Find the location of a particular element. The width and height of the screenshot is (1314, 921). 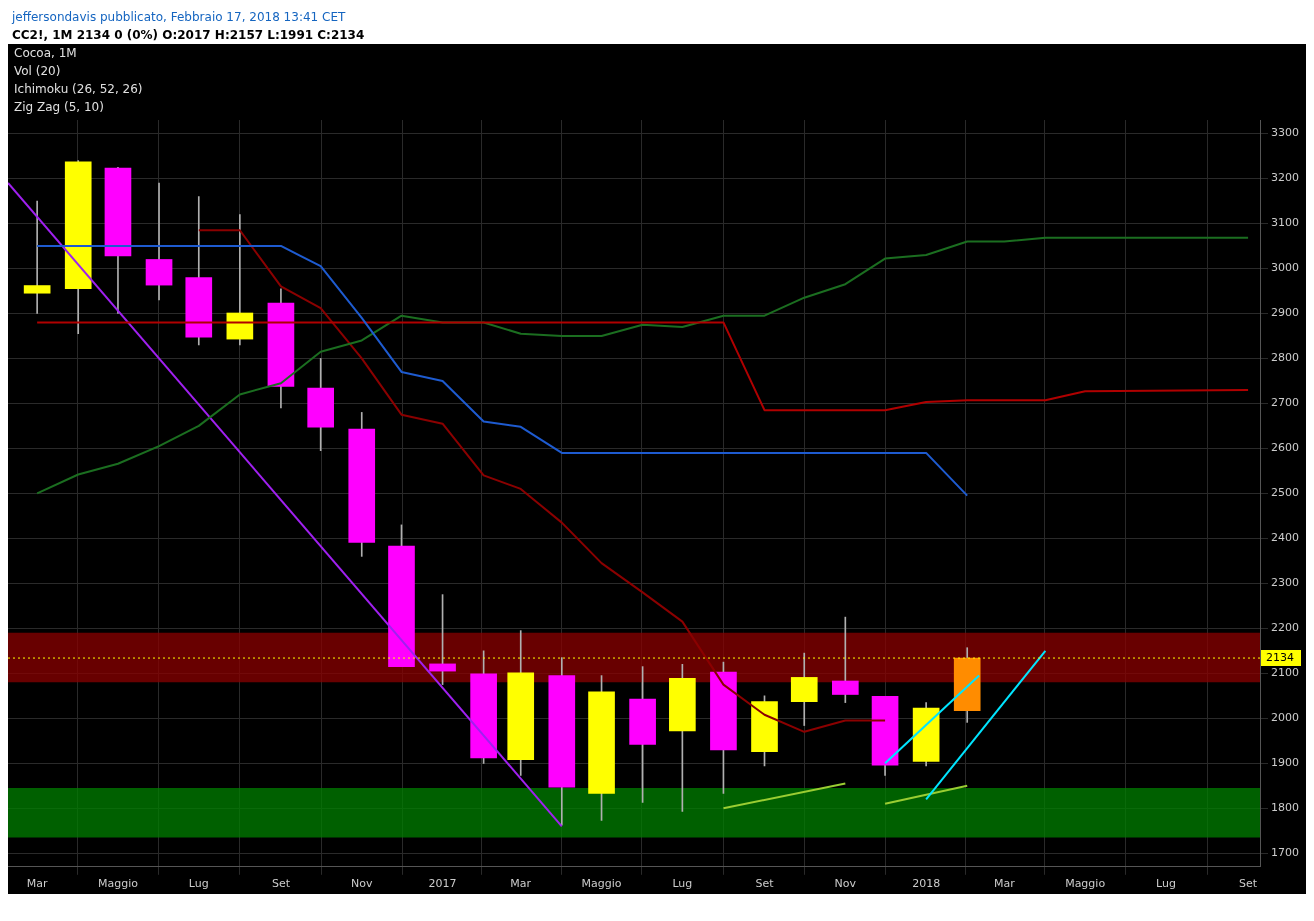

y-tick-label: 1800 is located at coordinates (1285, 808).